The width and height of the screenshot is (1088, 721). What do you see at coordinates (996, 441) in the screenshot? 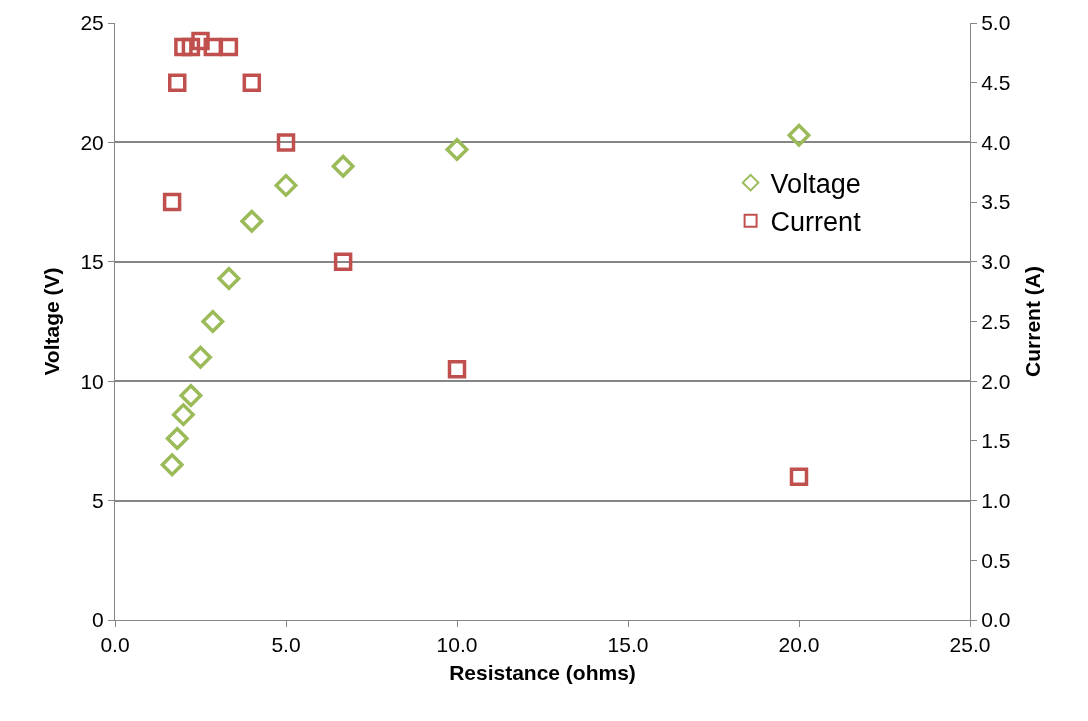
I see `y2-tick-label: 1.5` at bounding box center [996, 441].